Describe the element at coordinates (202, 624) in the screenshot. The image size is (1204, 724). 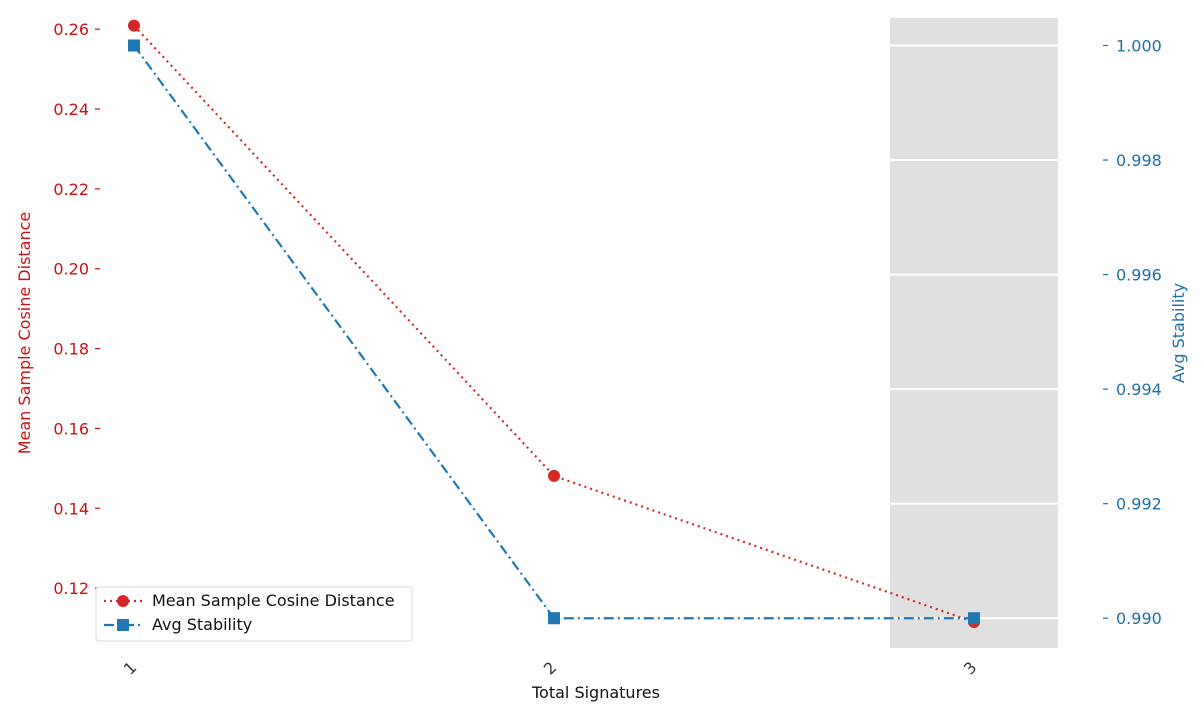
I see `legend-label: Avg Stability` at that location.